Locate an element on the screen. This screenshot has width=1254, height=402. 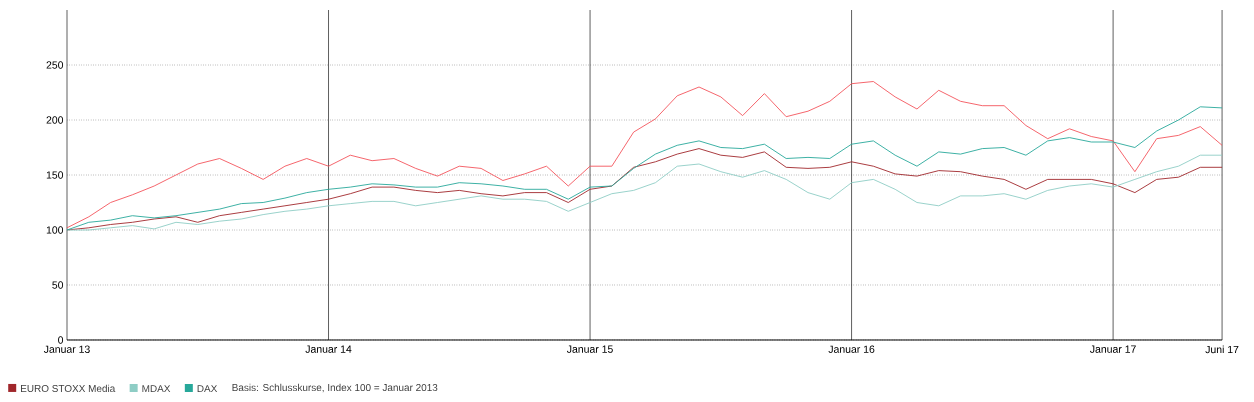
y-tick-label: 250 is located at coordinates (55, 65).